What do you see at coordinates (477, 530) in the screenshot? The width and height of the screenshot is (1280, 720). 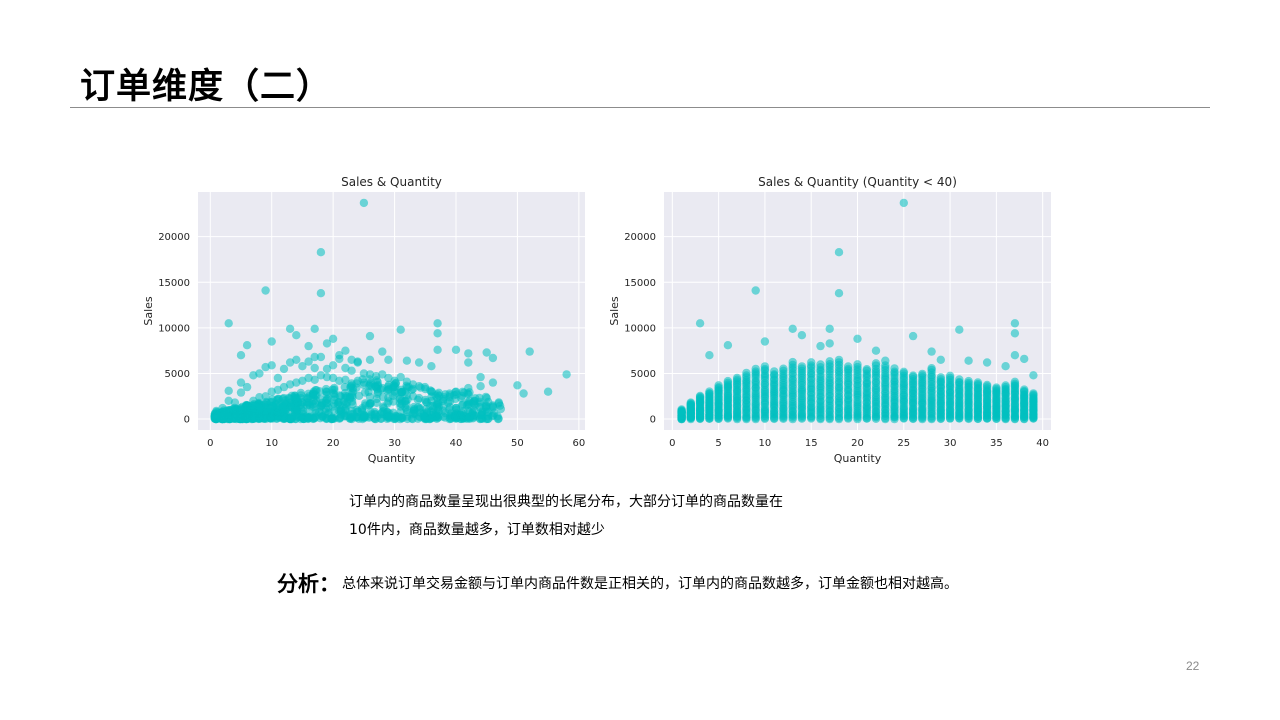 I see `observation-line: 10件内，商品数量越多，订单数相对越少` at bounding box center [477, 530].